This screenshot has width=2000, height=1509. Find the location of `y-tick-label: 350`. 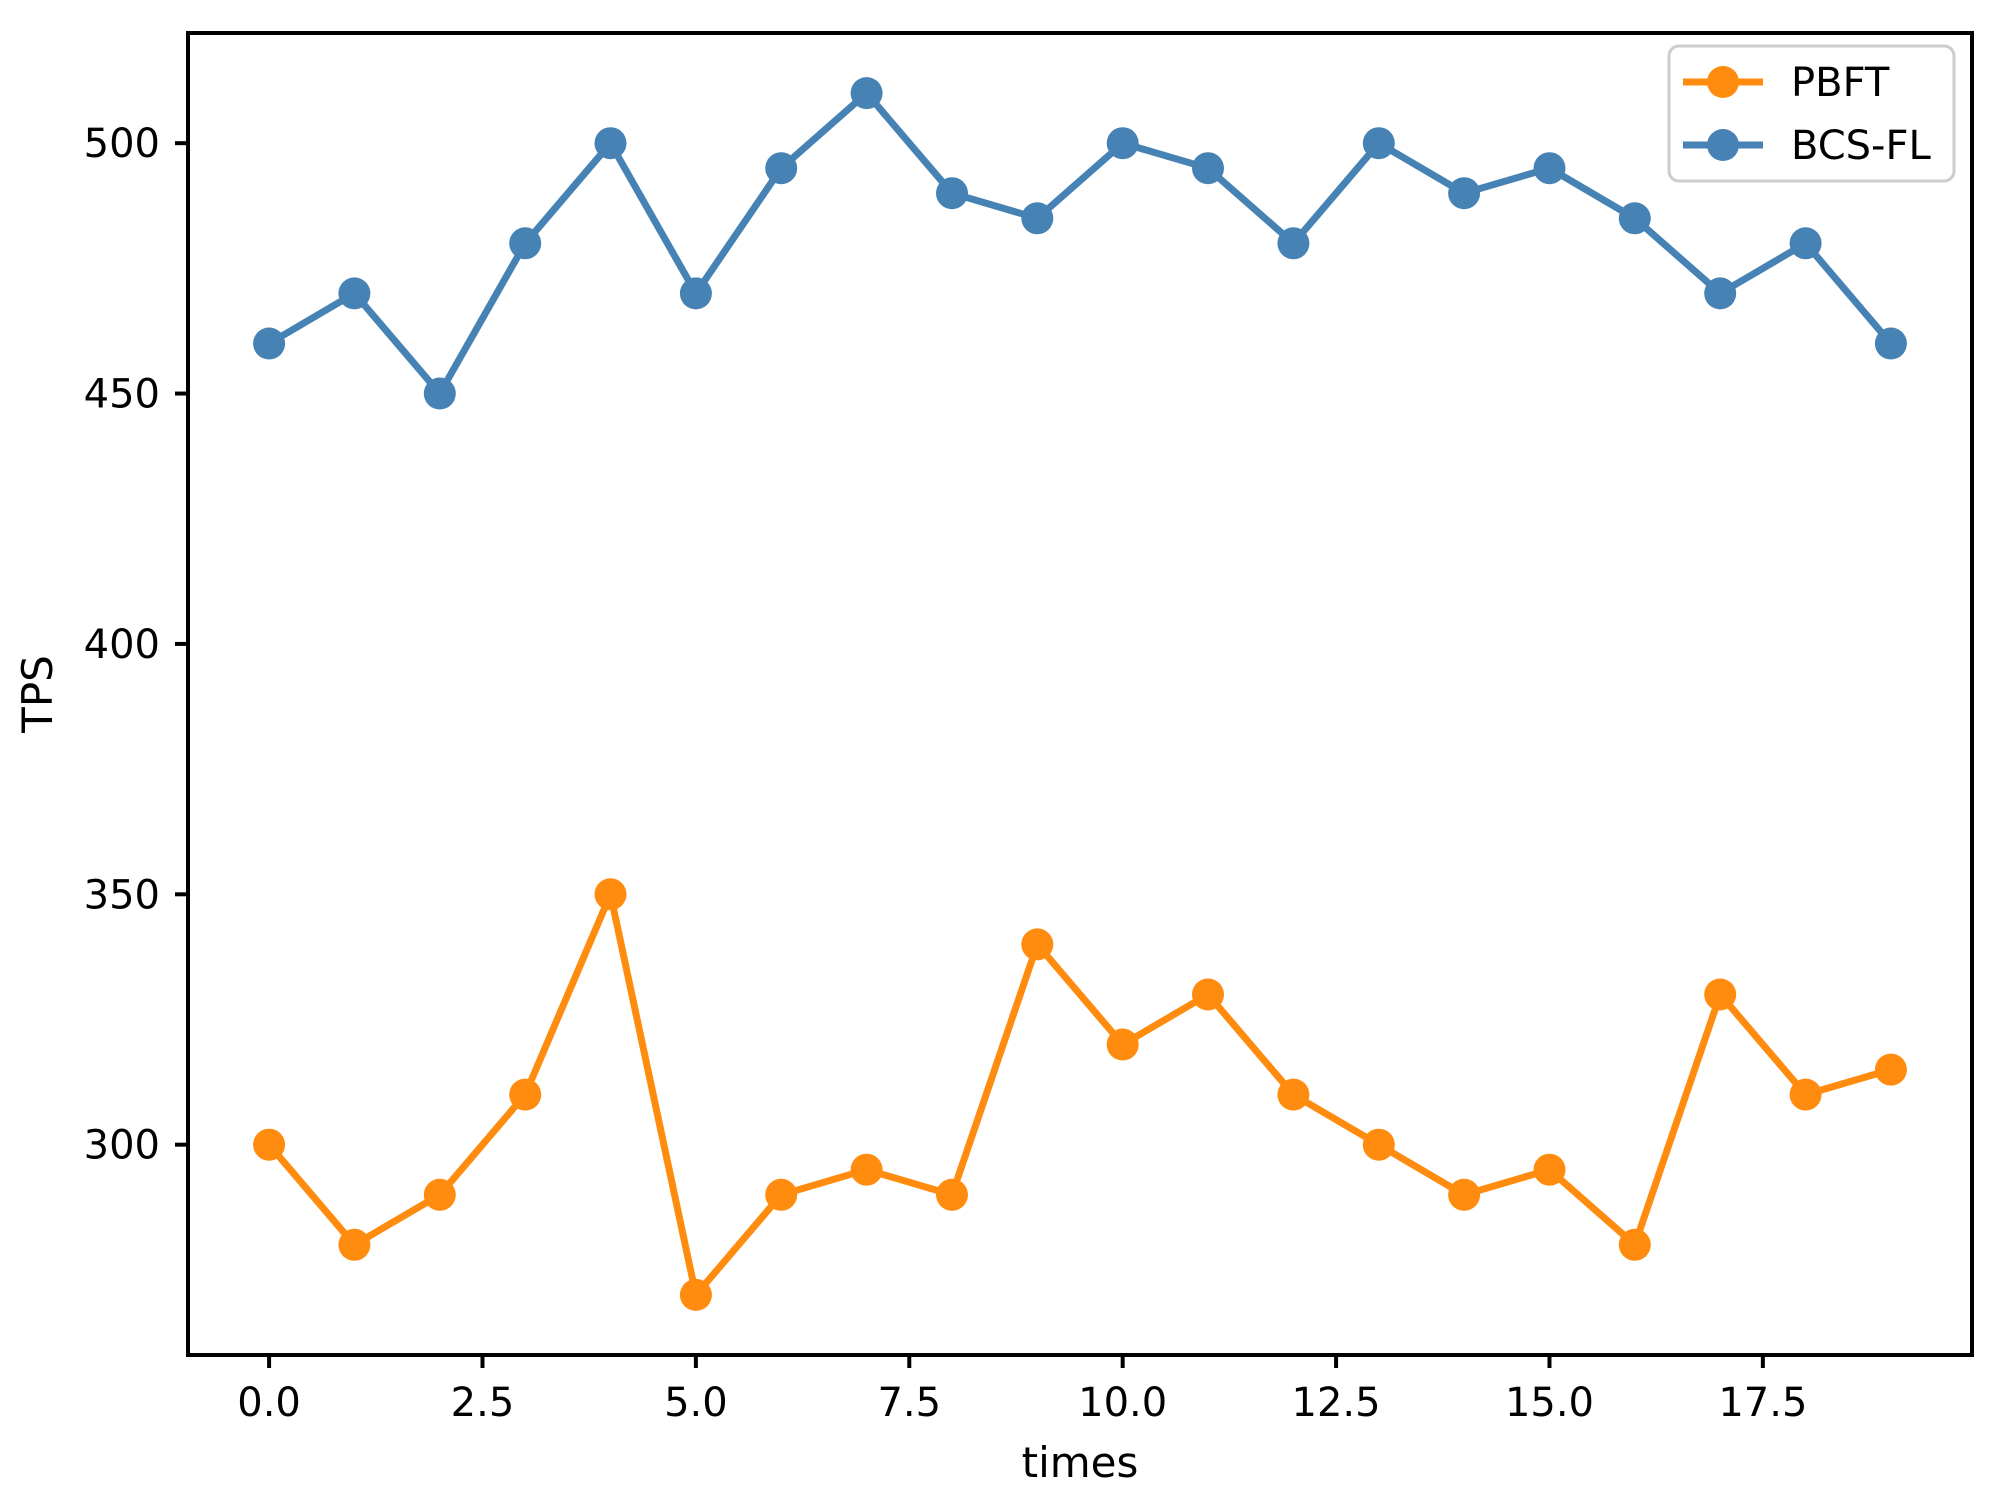

y-tick-label: 350 is located at coordinates (122, 895).